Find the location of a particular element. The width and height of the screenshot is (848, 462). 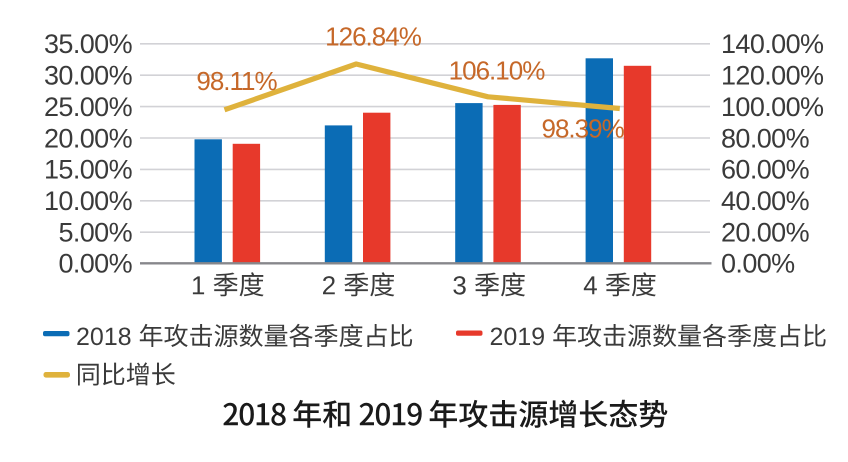

svg-text: 30.00% is located at coordinates (88, 76).